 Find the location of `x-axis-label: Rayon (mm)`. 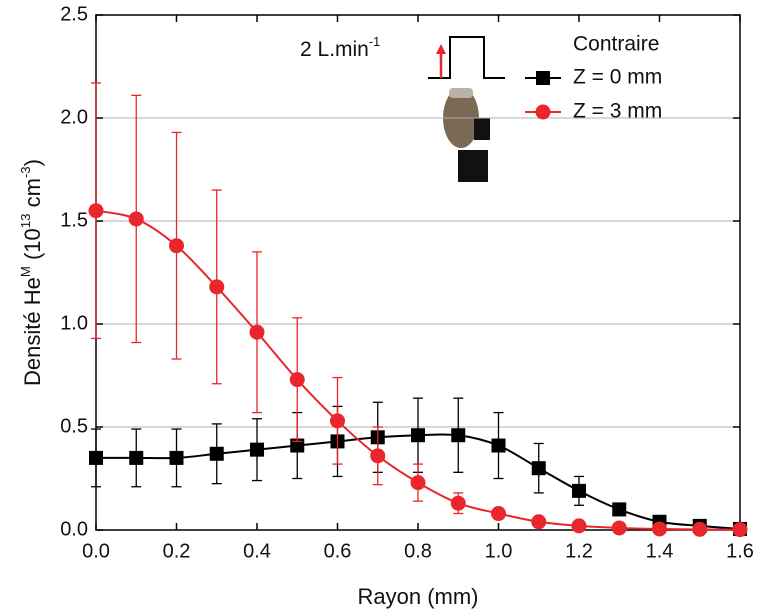

x-axis-label: Rayon (mm) is located at coordinates (417, 596).